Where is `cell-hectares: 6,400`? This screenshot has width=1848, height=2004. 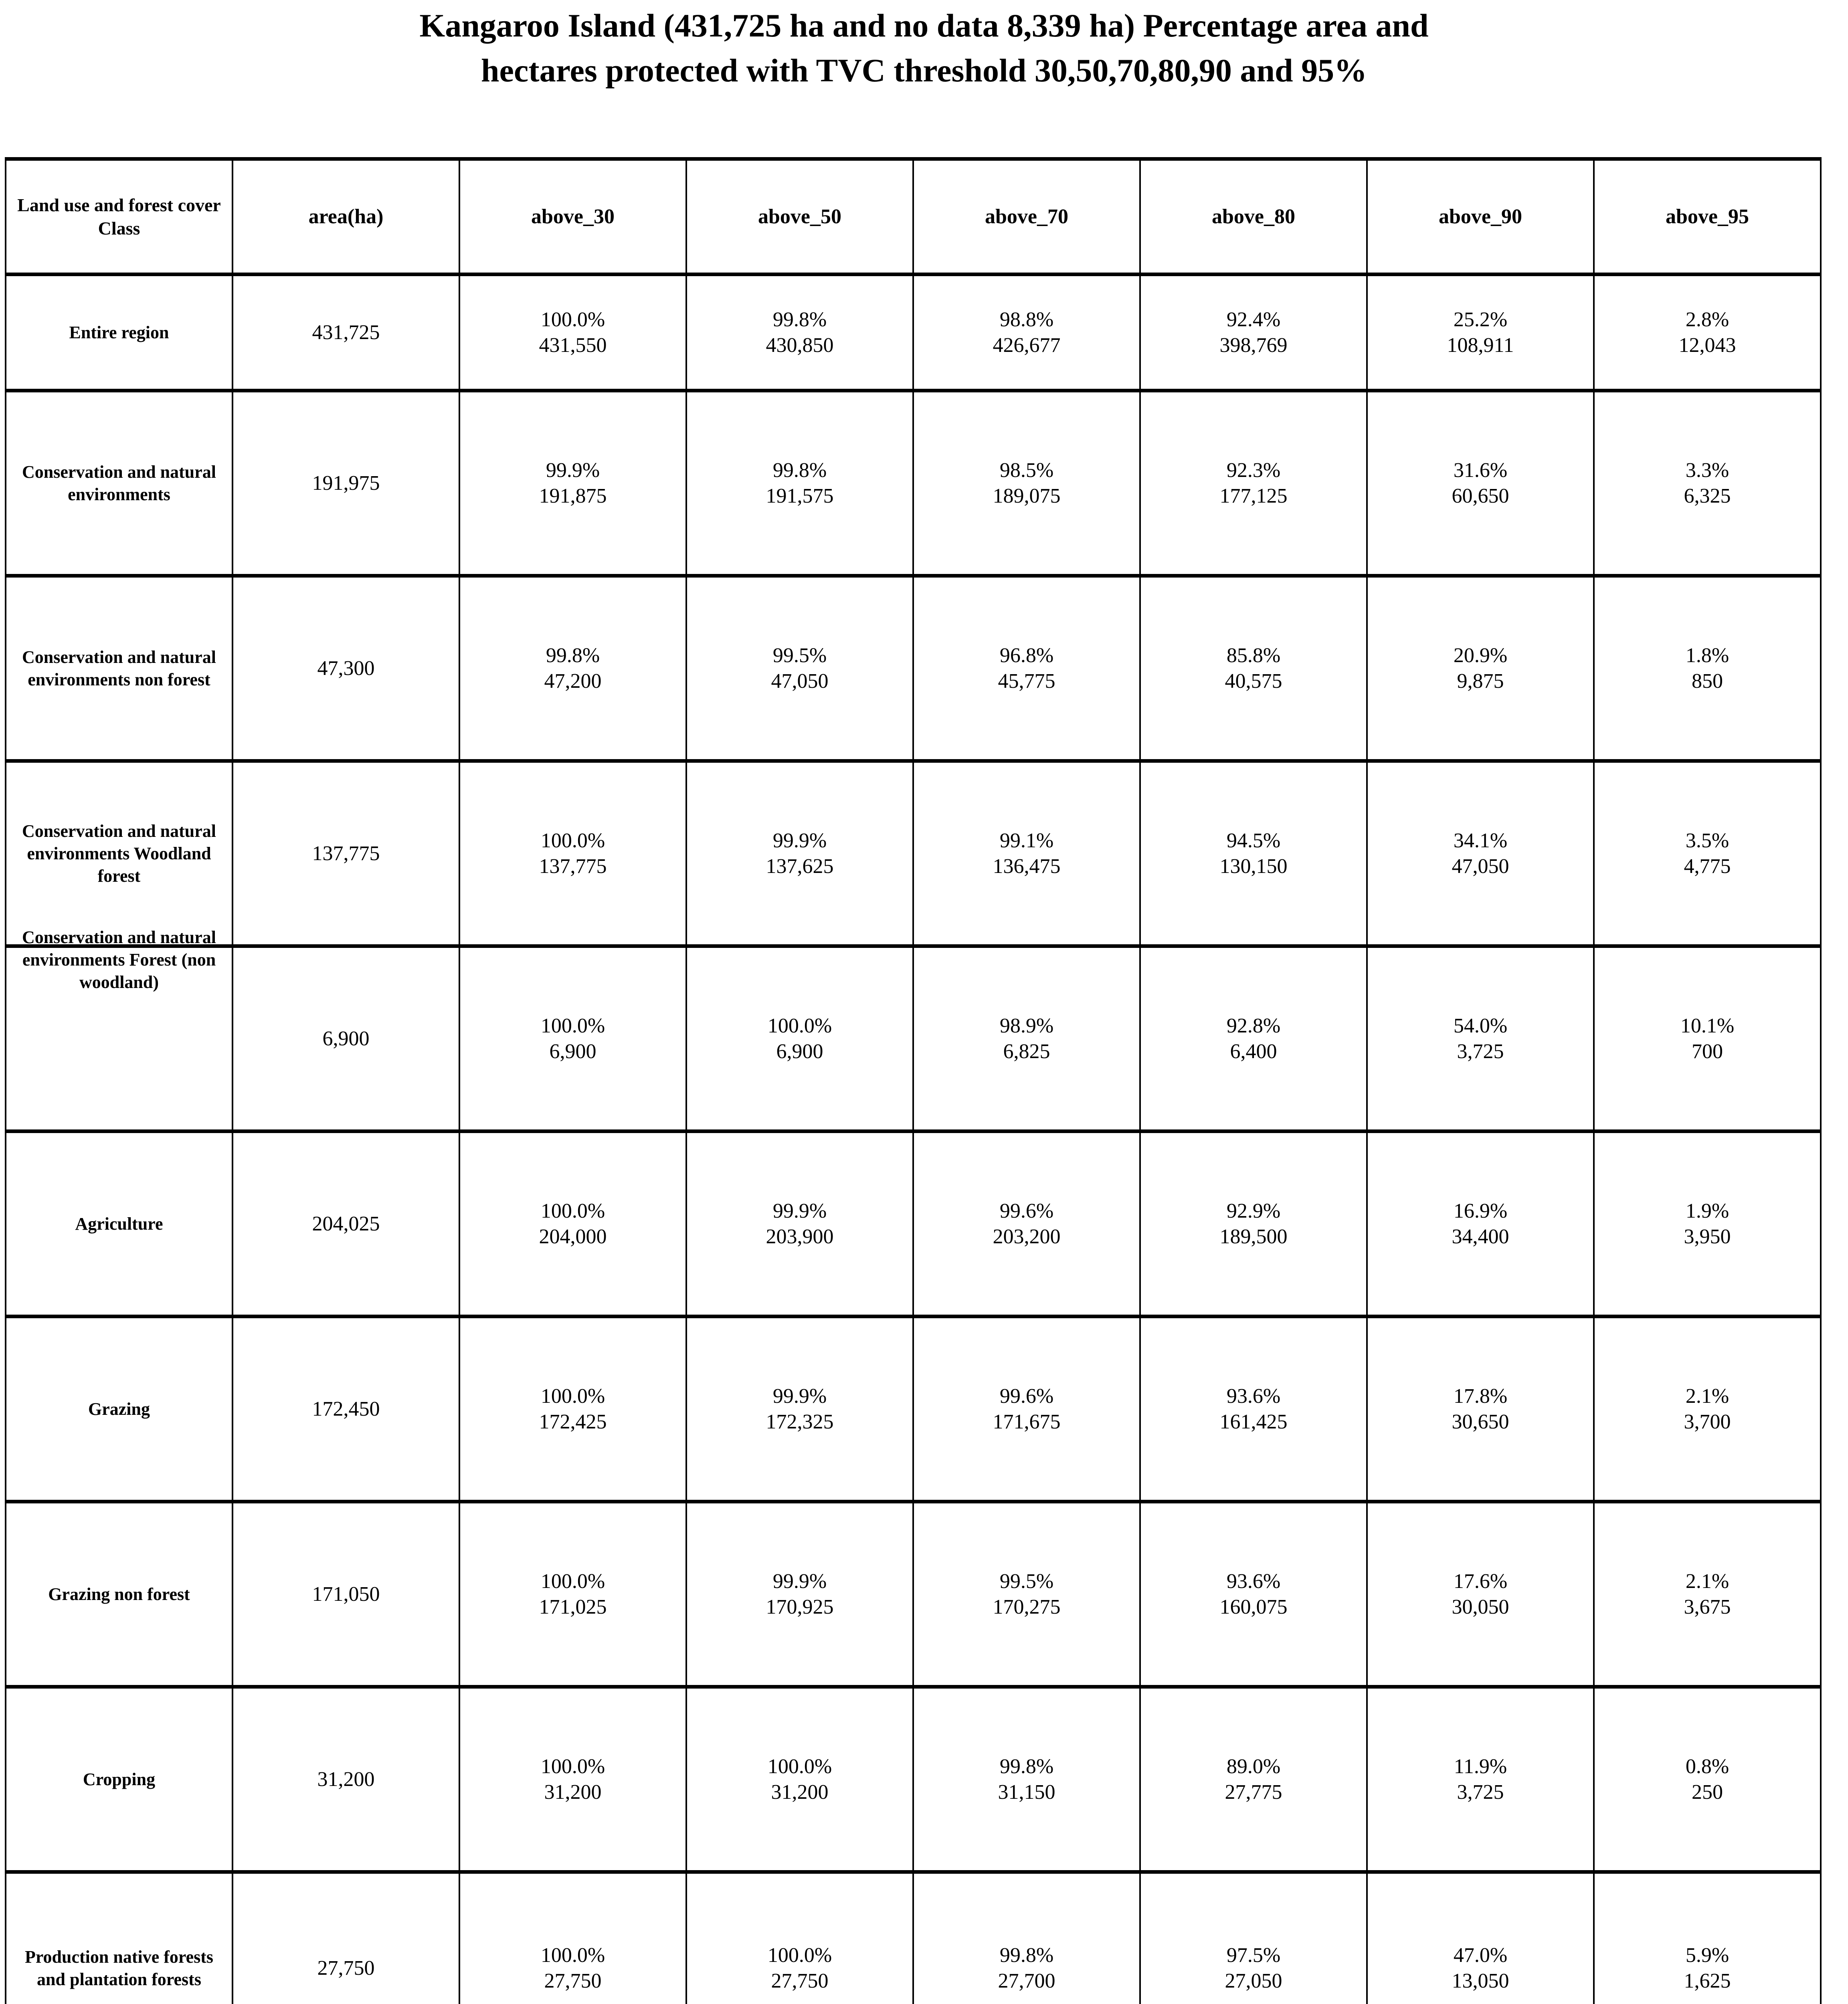
cell-hectares: 6,400 is located at coordinates (1253, 1051).